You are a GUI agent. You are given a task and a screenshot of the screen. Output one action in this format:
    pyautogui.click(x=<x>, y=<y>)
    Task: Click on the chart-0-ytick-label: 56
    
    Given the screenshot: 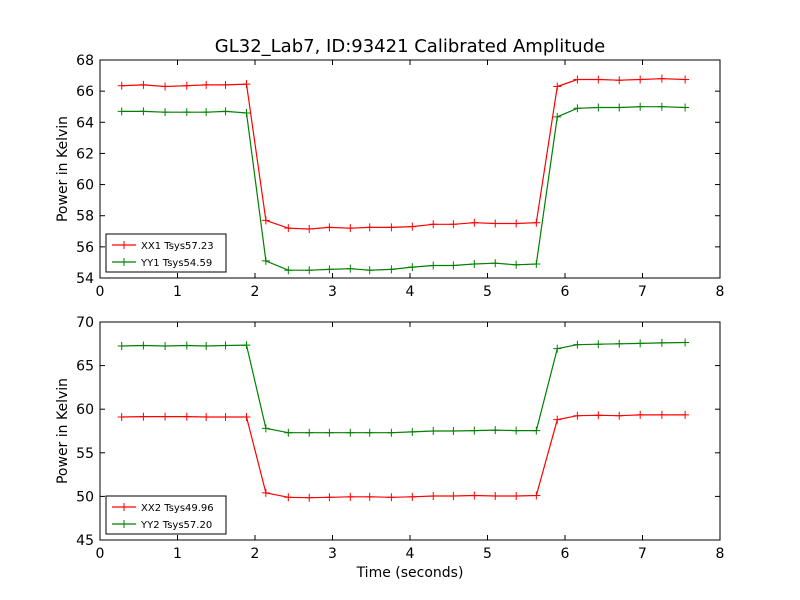 What is the action you would take?
    pyautogui.click(x=85, y=248)
    